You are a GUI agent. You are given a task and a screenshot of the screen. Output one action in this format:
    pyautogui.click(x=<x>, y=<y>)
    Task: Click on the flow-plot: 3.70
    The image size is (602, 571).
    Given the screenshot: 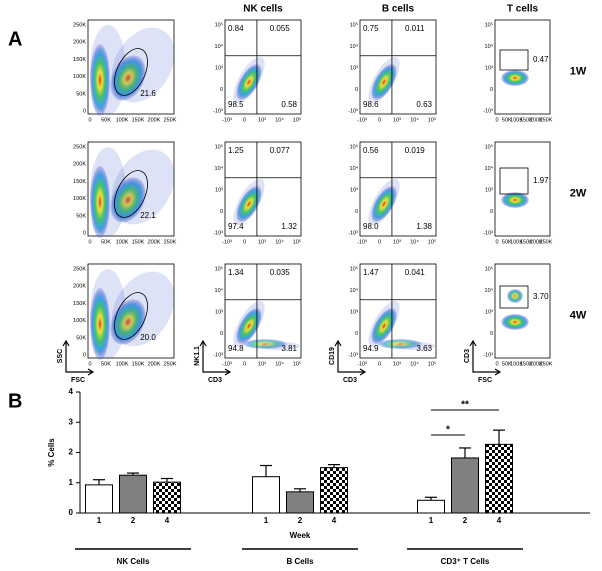 What is the action you would take?
    pyautogui.click(x=522, y=311)
    